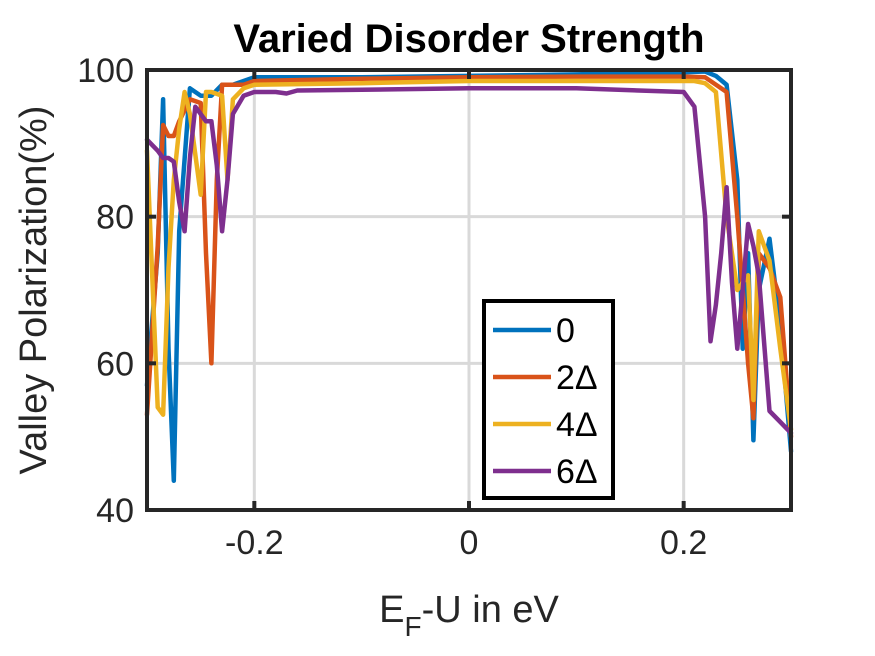 The height and width of the screenshot is (656, 875). What do you see at coordinates (577, 425) in the screenshot?
I see `legend-label: 4Δ` at bounding box center [577, 425].